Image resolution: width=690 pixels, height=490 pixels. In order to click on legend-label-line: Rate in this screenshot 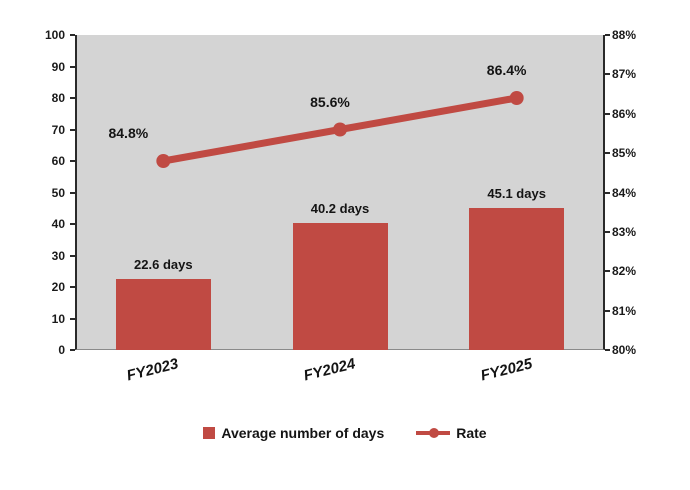, I will do `click(471, 433)`.